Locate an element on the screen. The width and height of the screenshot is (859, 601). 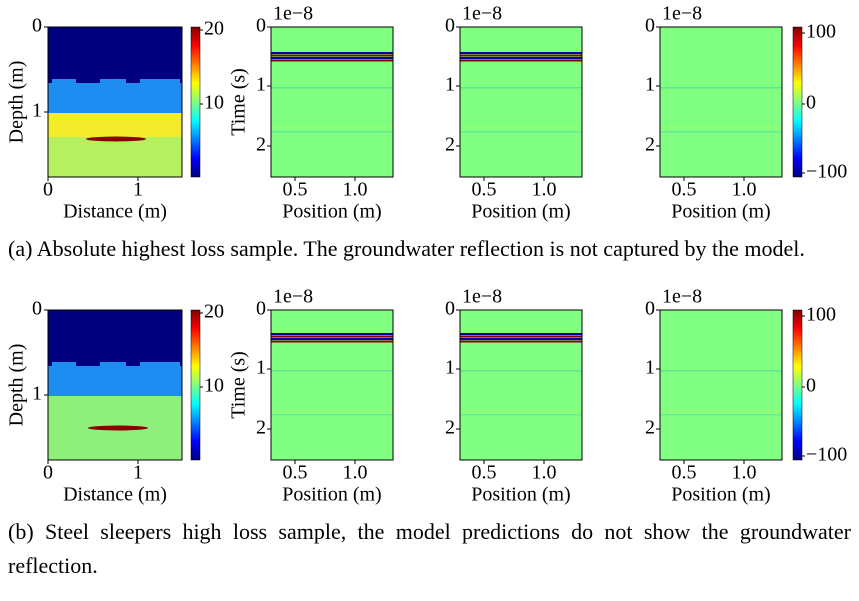
model-air is located at coordinates (115, 338).